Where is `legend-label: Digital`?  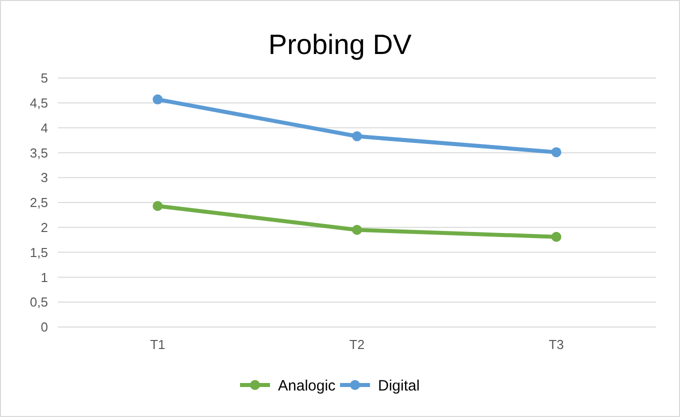
legend-label: Digital is located at coordinates (399, 385).